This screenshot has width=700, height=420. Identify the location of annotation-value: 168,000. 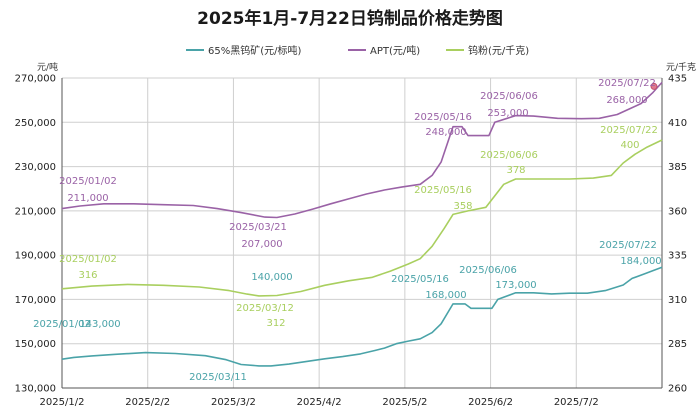
(445, 295).